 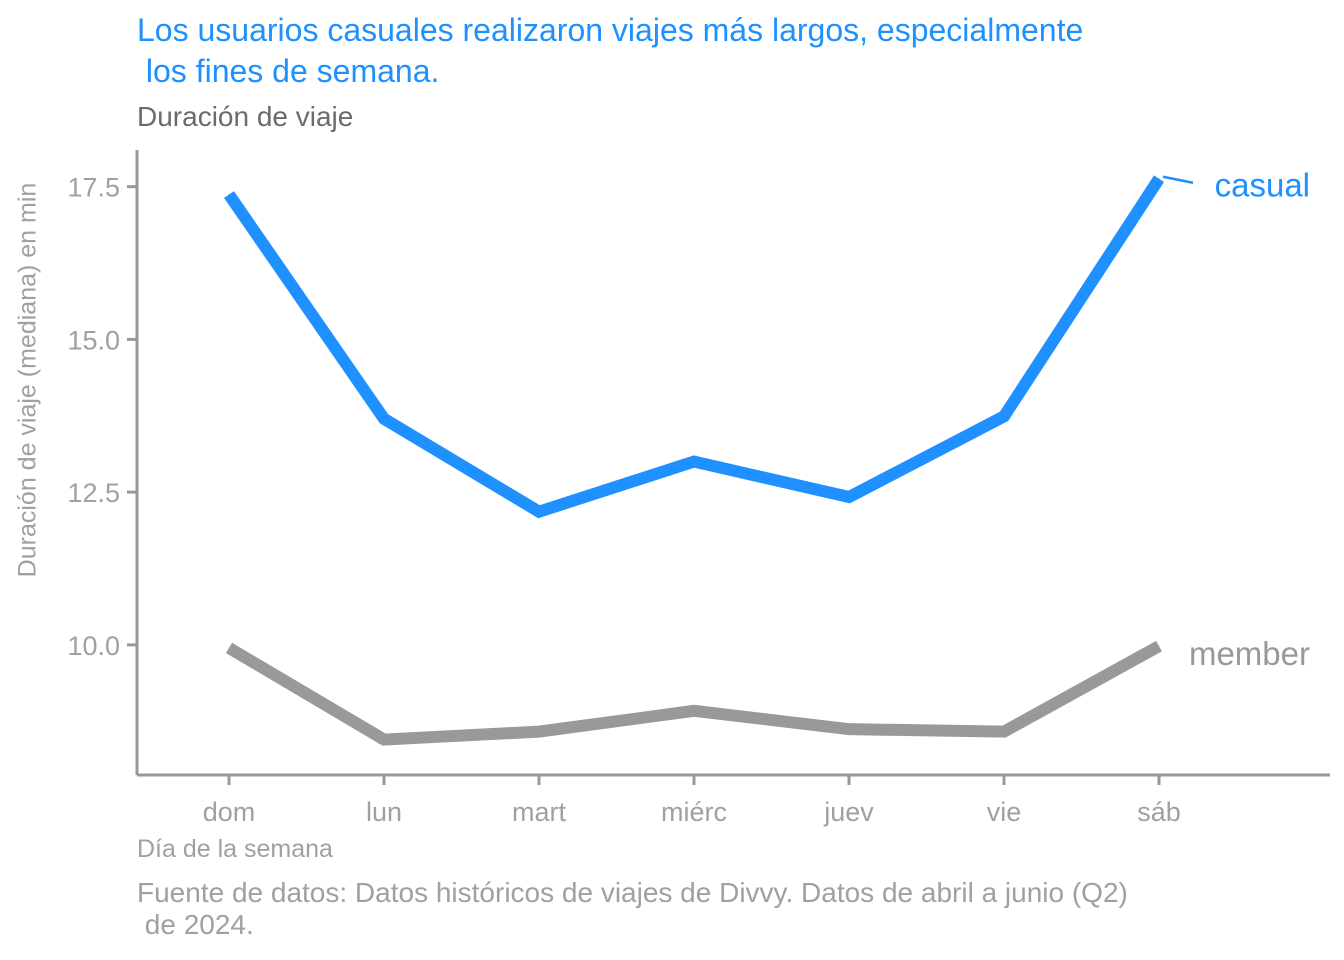 What do you see at coordinates (1178, 179) in the screenshot?
I see `series-label-leader-casual` at bounding box center [1178, 179].